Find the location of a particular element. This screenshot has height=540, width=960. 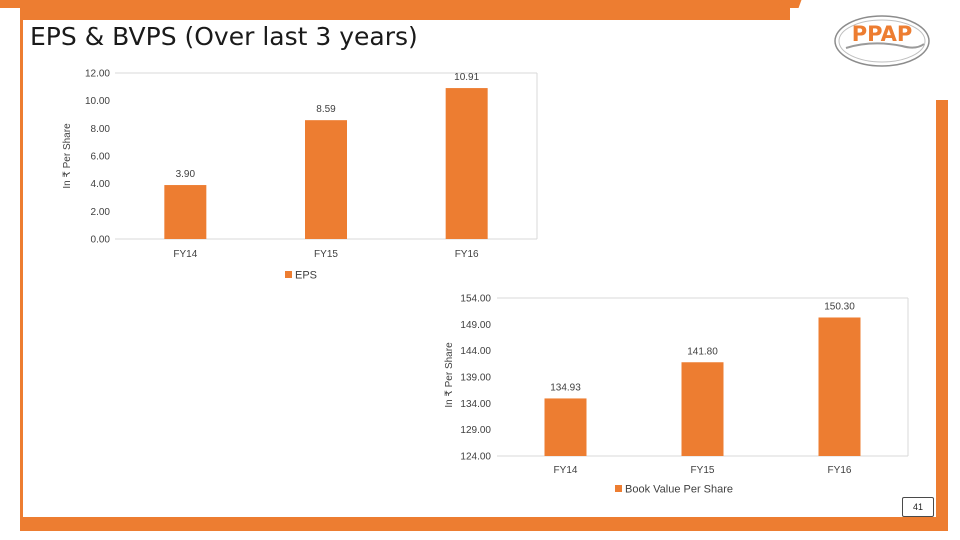

bvps-category-label-fy15: FY15 is located at coordinates (703, 470).